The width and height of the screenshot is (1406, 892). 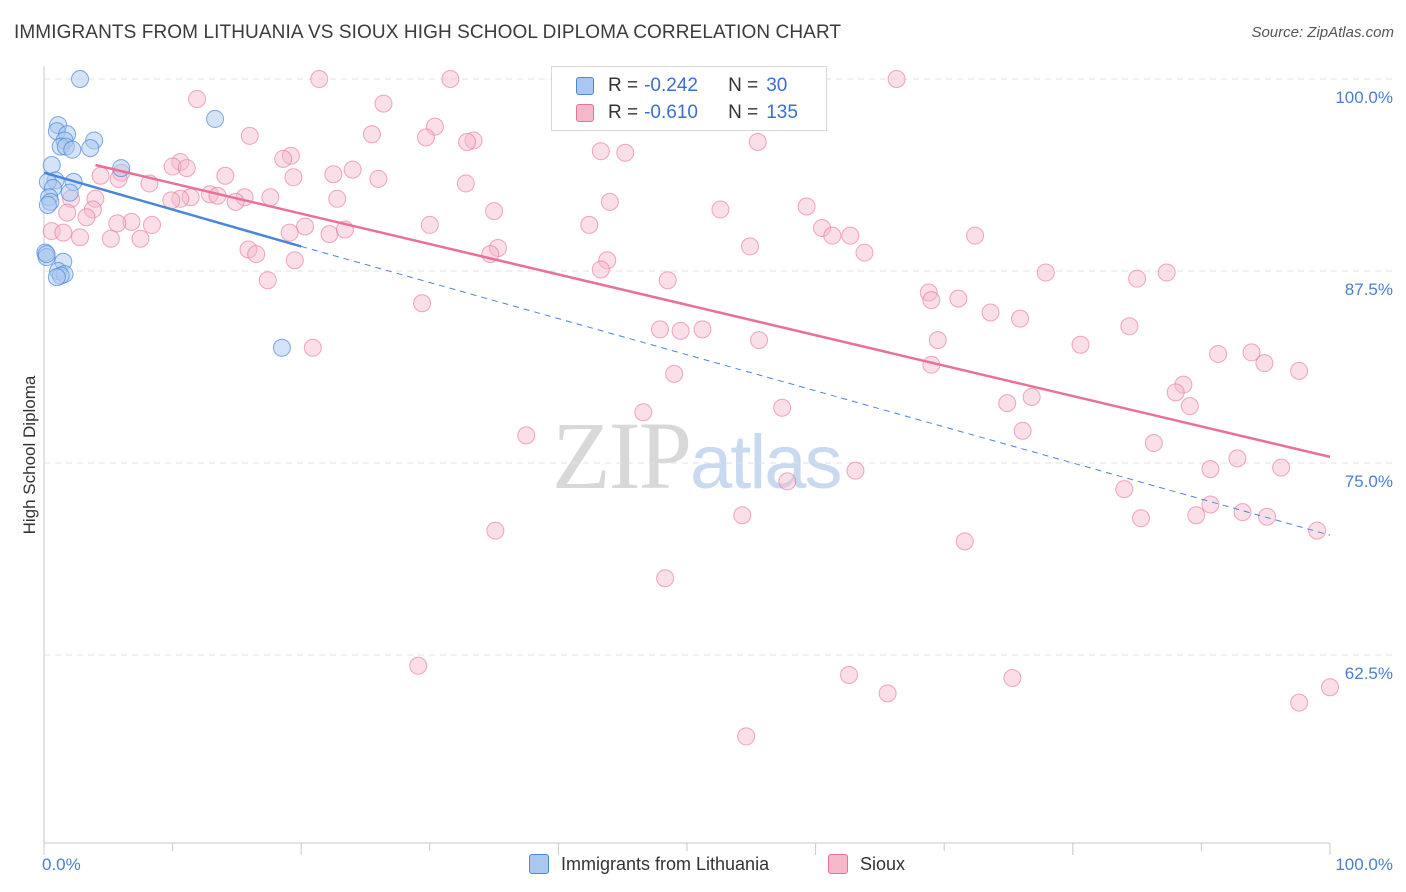 What do you see at coordinates (681, 86) in the screenshot?
I see `legend-row-lithuania: R = -0.242 N = 30` at bounding box center [681, 86].